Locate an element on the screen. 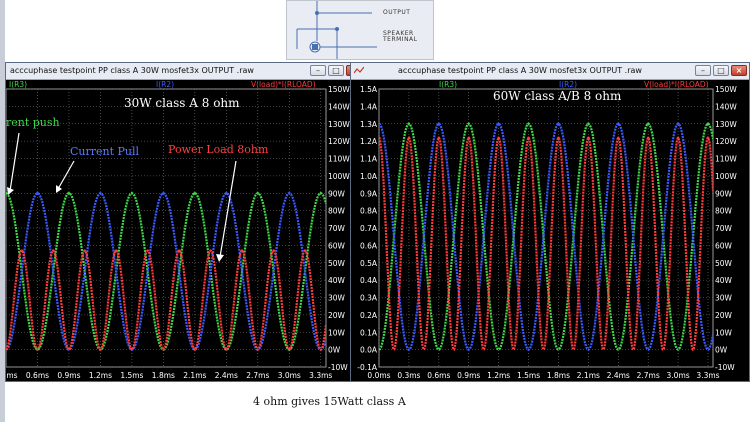  arrow-head-push is located at coordinates (10, 191).